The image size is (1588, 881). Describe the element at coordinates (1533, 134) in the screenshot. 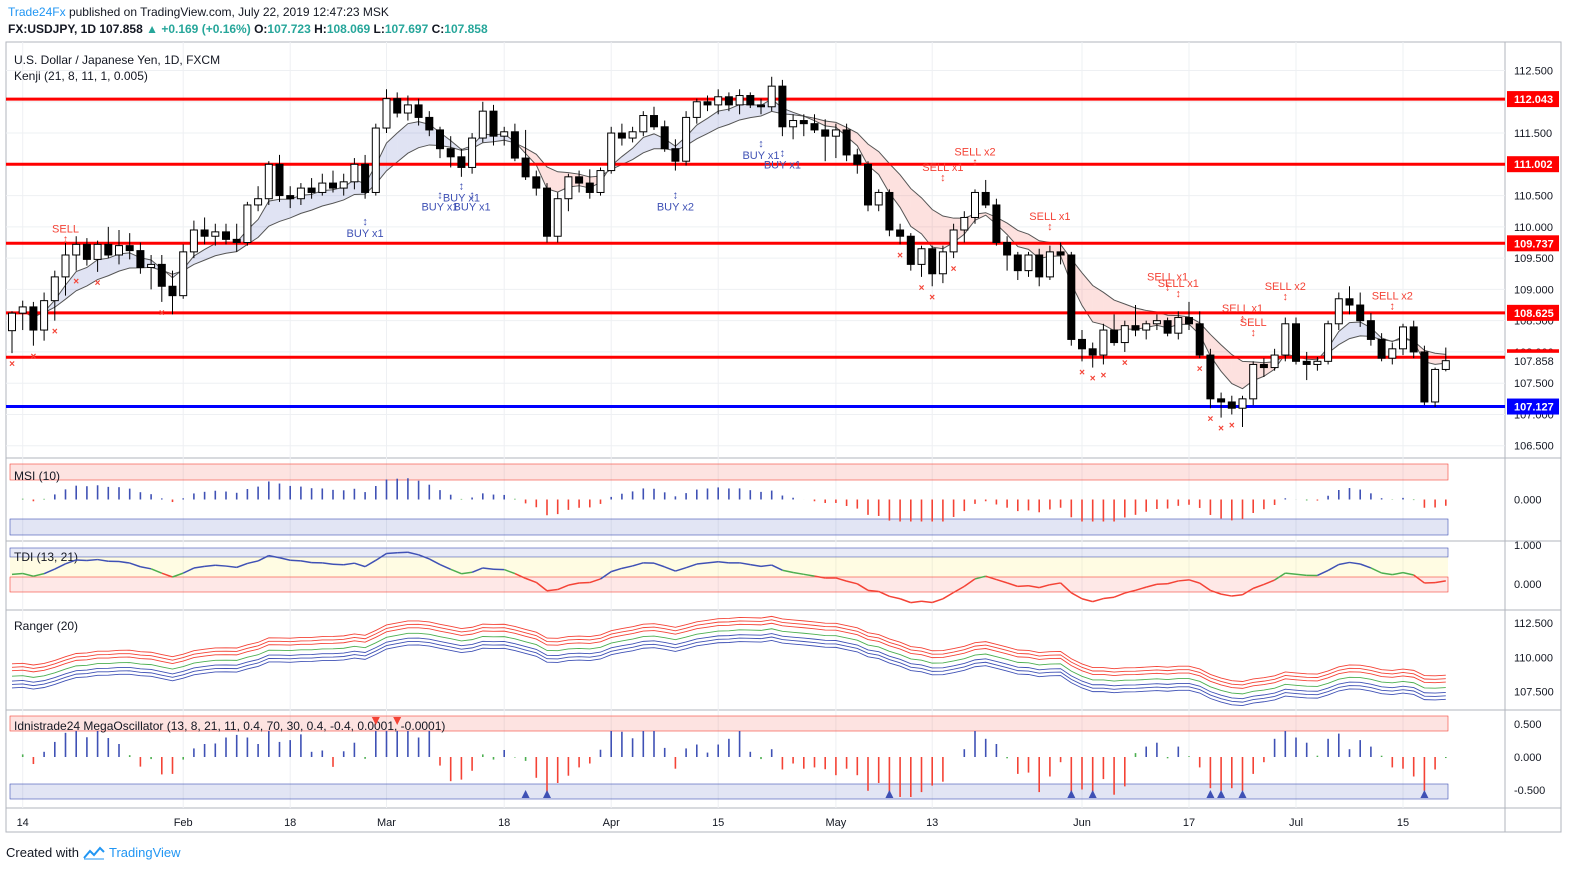

I see `price-tick-label: 111.500` at that location.